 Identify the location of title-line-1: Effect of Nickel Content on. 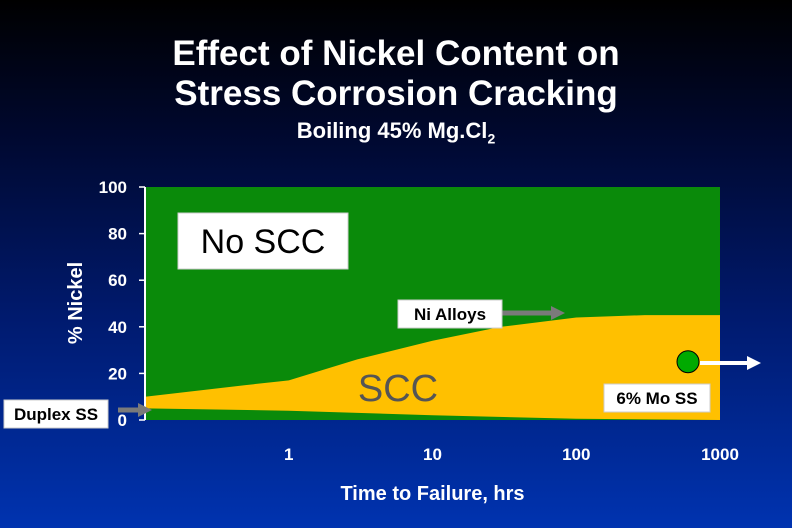
(396, 53).